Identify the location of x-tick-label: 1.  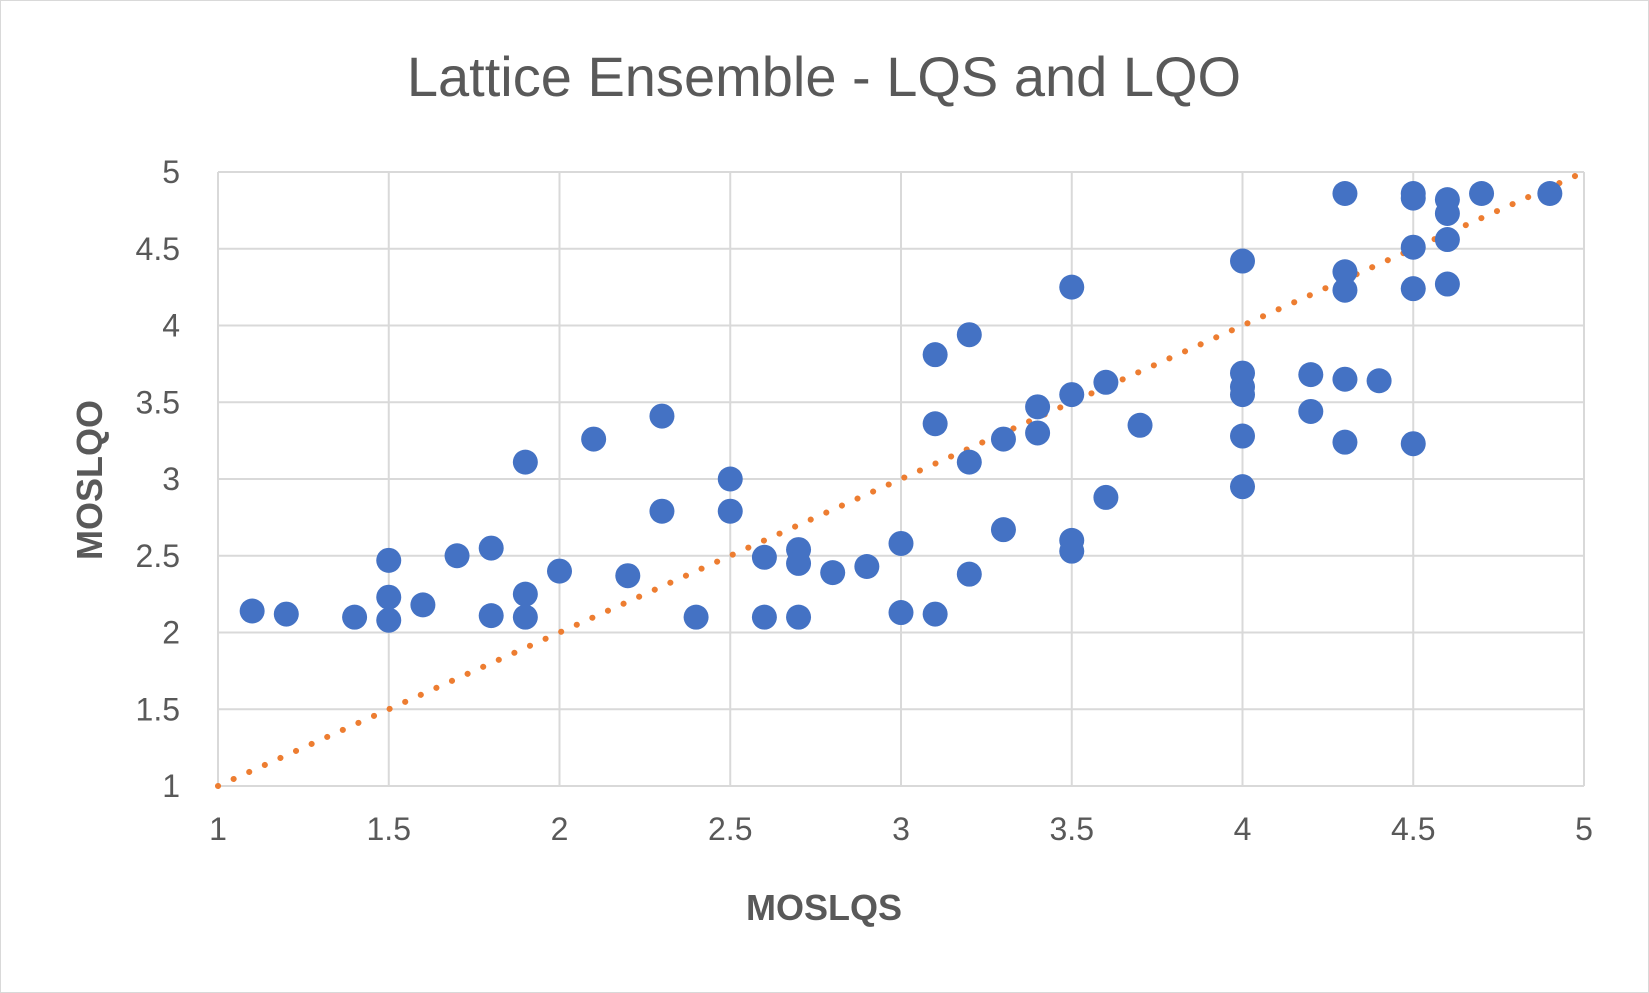
(218, 829).